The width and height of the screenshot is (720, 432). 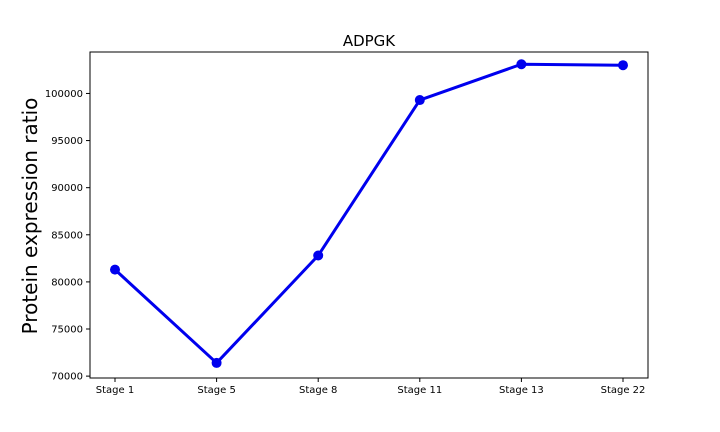 What do you see at coordinates (67, 377) in the screenshot?
I see `y-tick-label: 70000` at bounding box center [67, 377].